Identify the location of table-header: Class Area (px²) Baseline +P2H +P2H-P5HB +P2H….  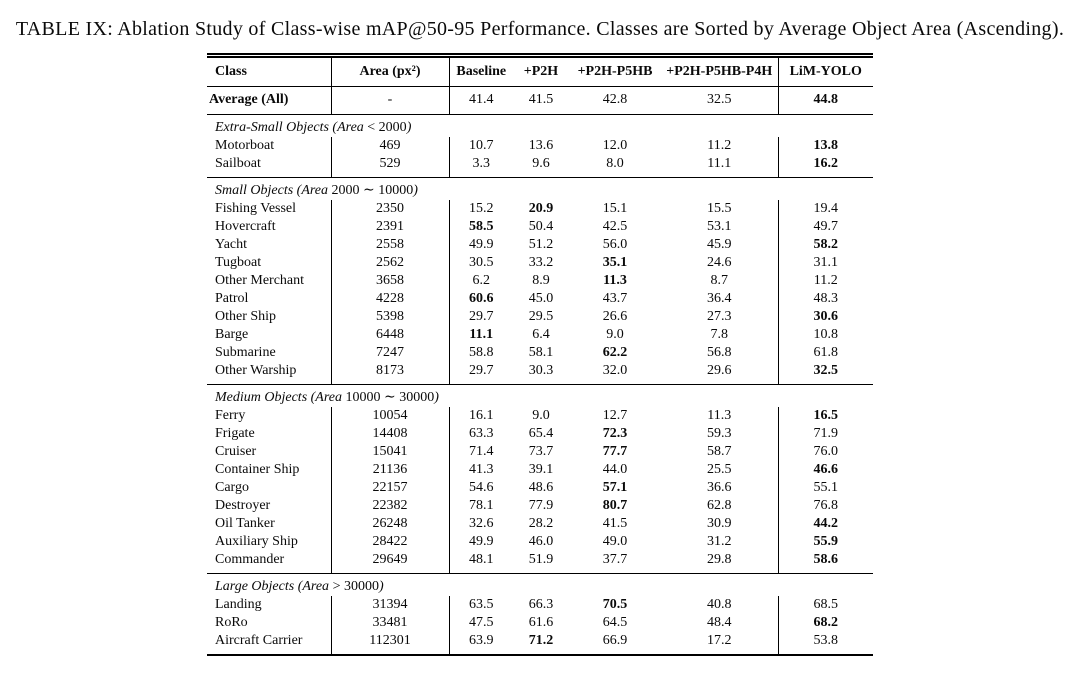
(540, 71).